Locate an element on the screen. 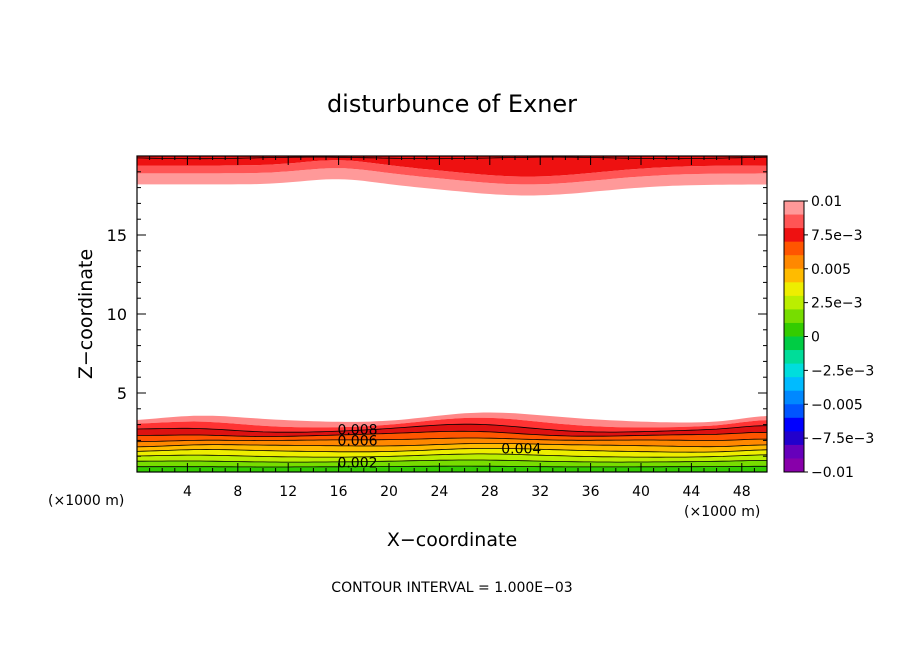 The height and width of the screenshot is (654, 904). y-tick-label: 5 is located at coordinates (122, 393).